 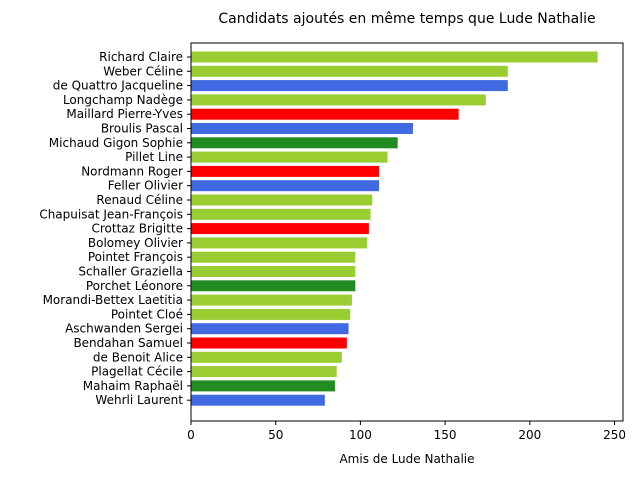 I want to click on y-tick-label: Feller Olivier, so click(x=145, y=186).